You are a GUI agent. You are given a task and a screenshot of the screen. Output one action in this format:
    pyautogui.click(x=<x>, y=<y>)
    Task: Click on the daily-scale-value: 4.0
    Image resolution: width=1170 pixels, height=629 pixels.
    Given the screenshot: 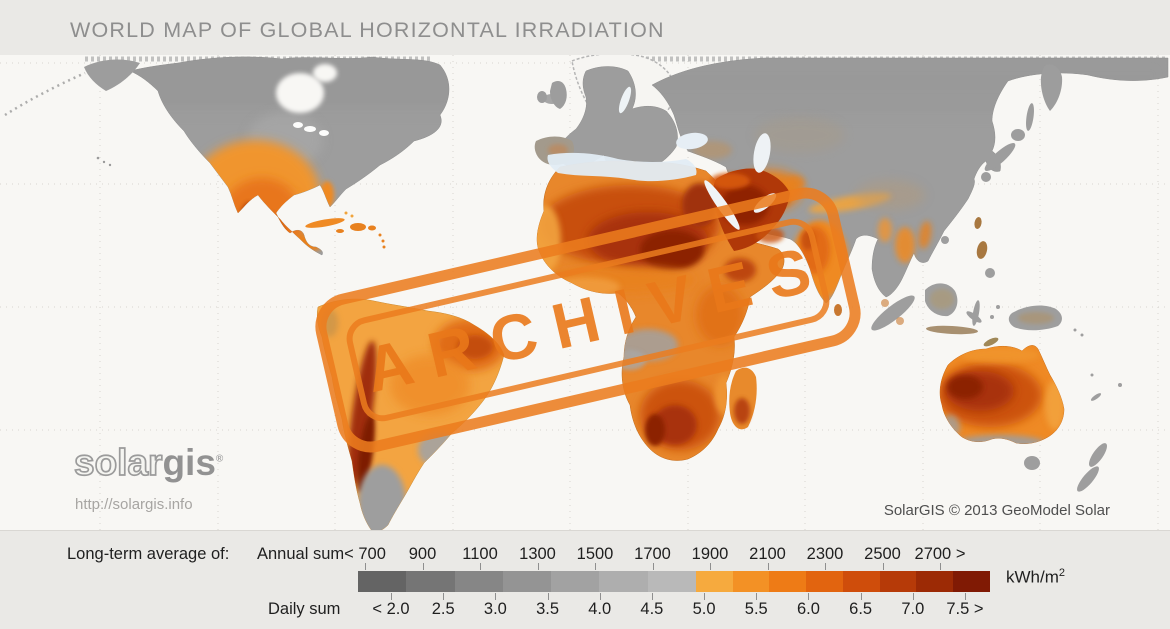 What is the action you would take?
    pyautogui.click(x=600, y=609)
    